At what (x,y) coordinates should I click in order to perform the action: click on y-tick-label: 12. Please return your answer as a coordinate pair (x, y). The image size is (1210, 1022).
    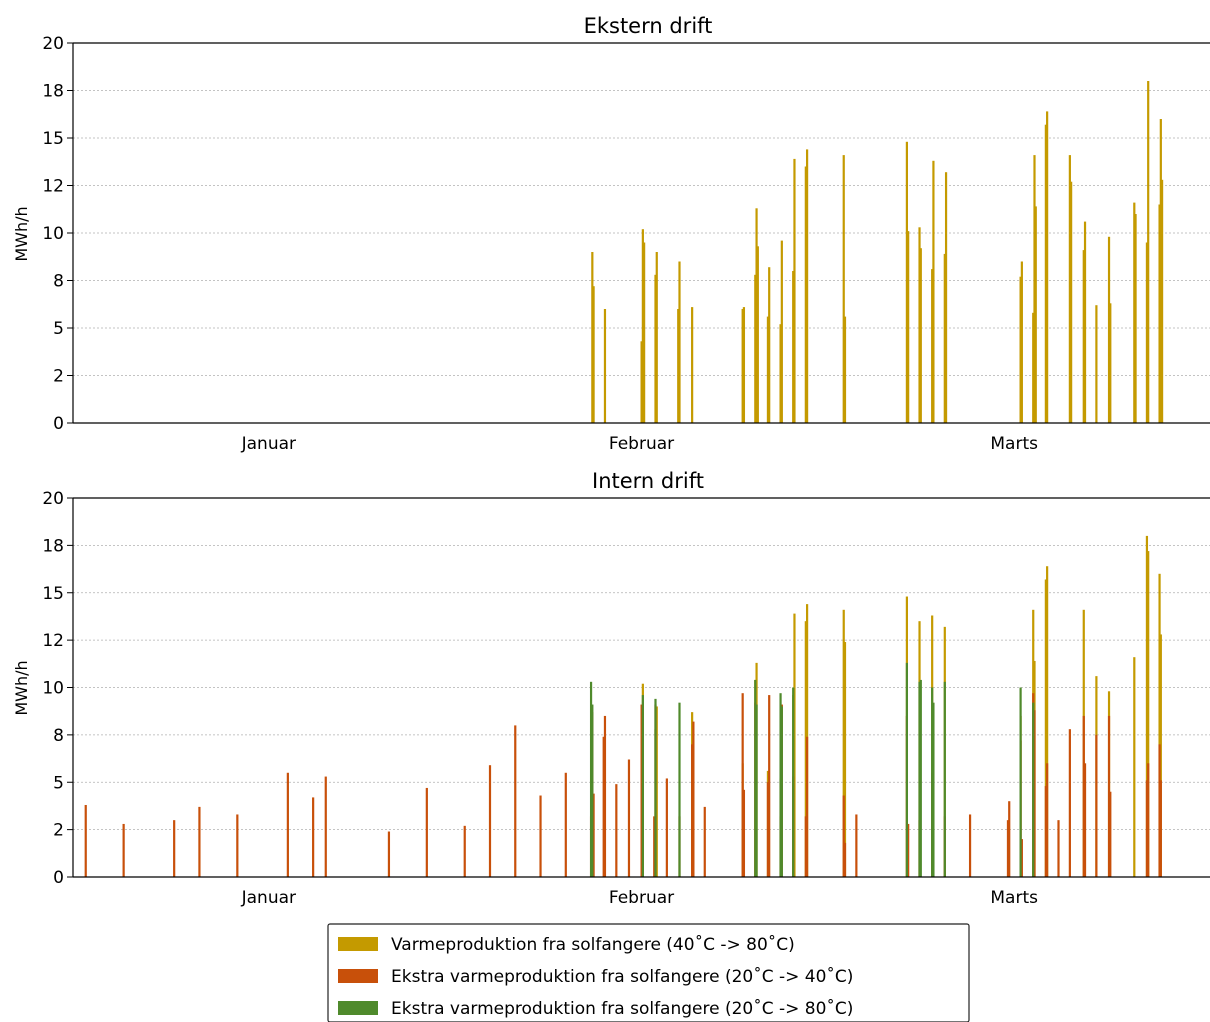
    Looking at the image, I should click on (53, 187).